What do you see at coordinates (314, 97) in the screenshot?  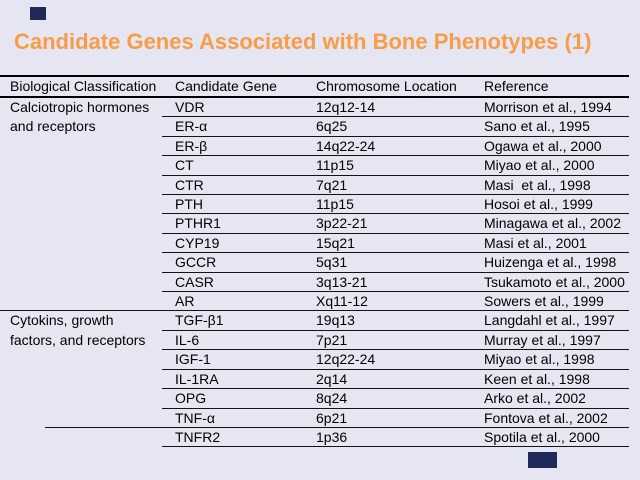 I see `header-underline` at bounding box center [314, 97].